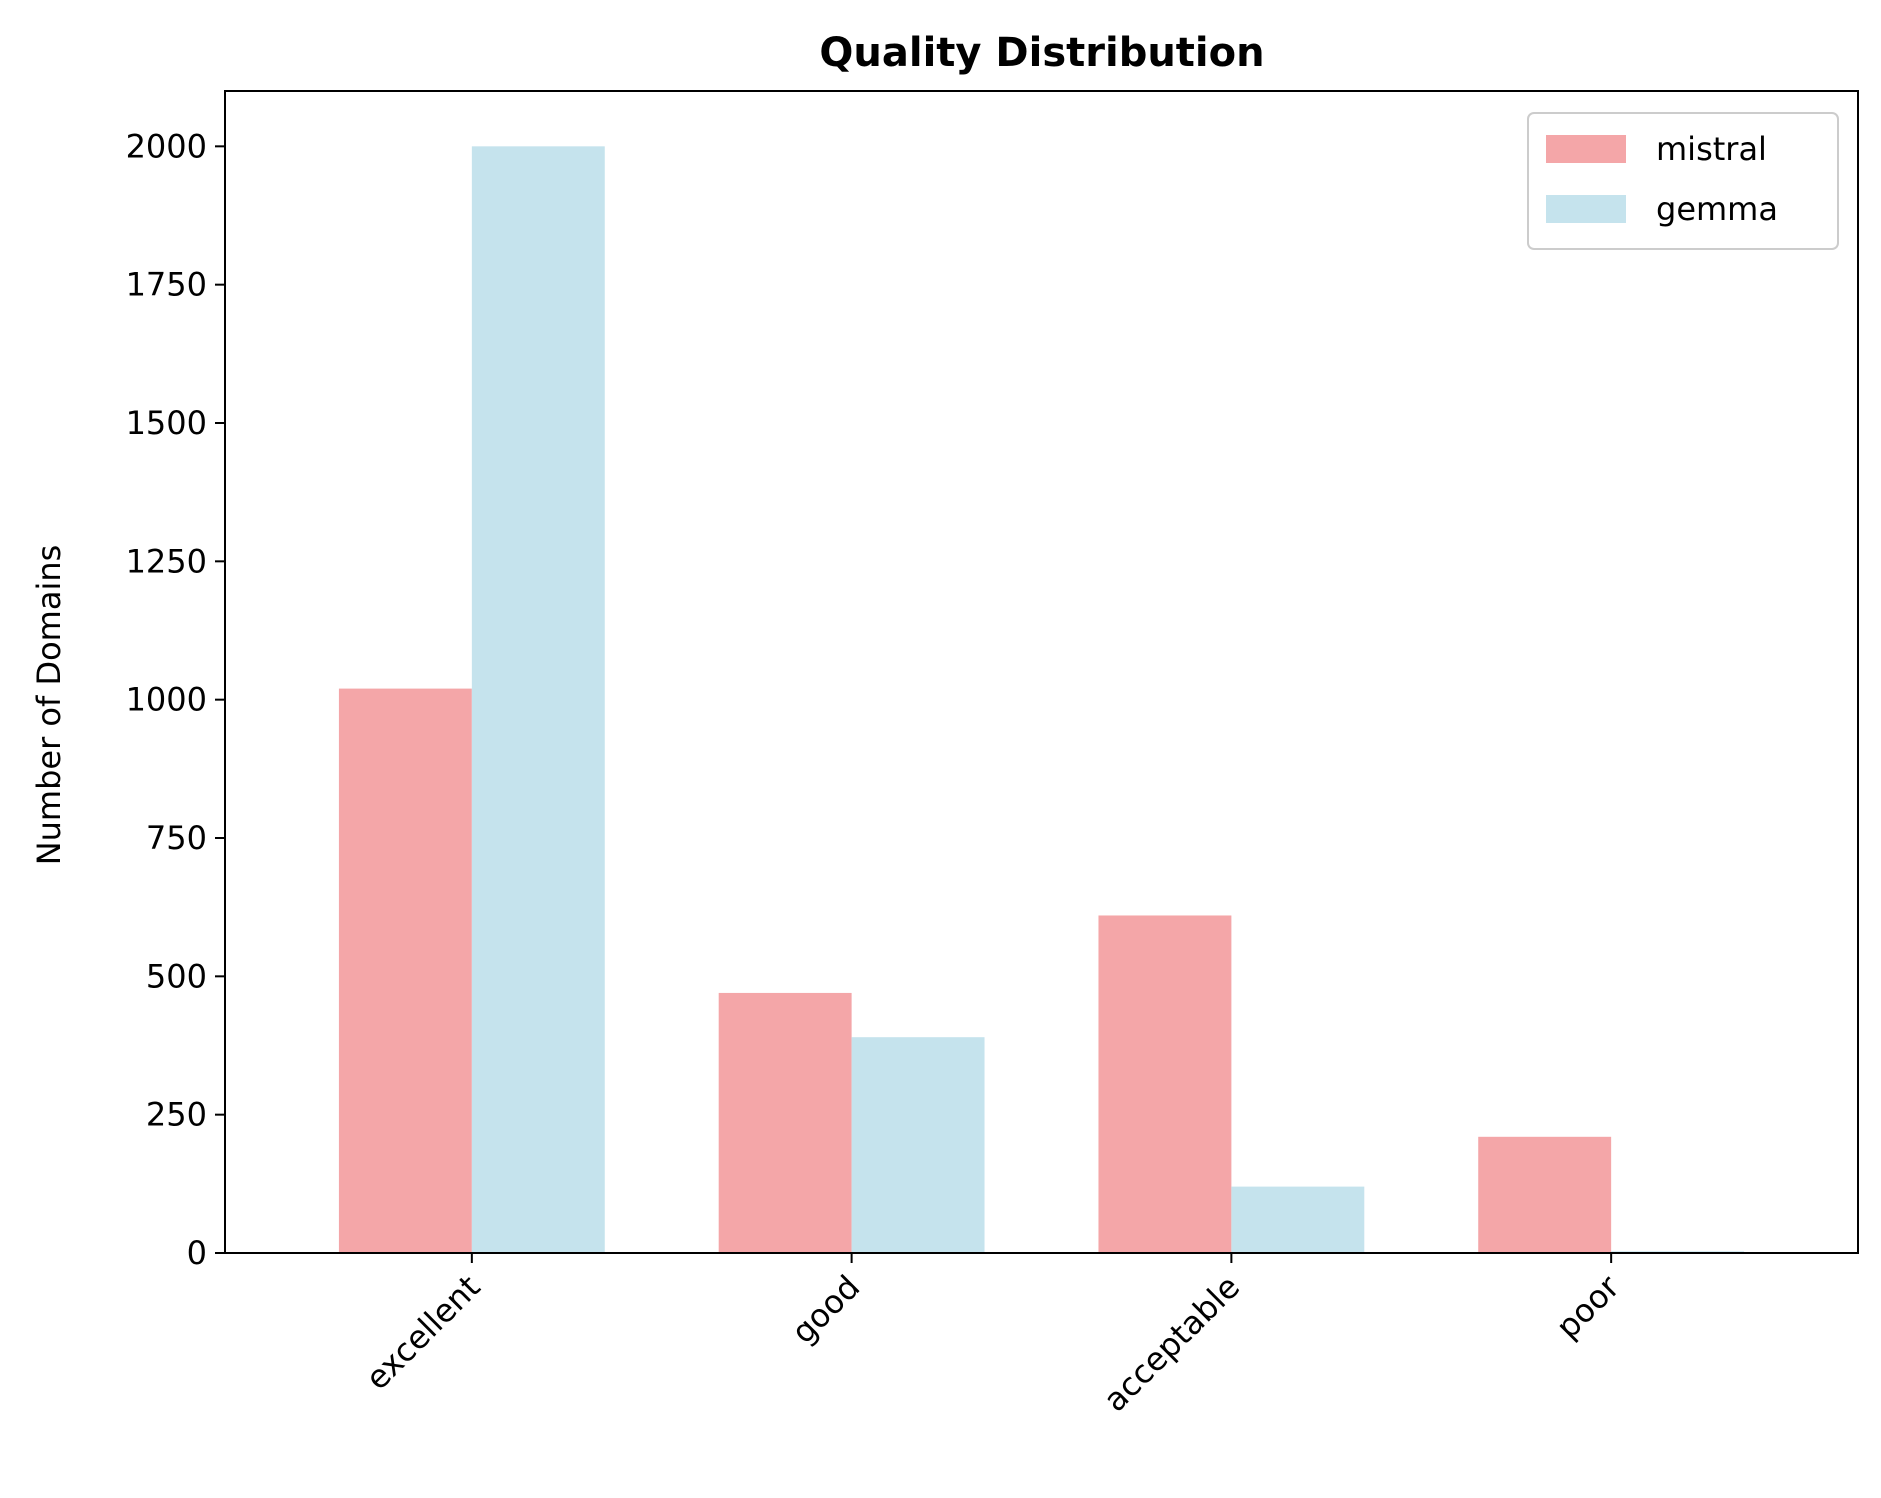 The width and height of the screenshot is (1881, 1498). I want to click on y-tick-label: 1000, so click(166, 700).